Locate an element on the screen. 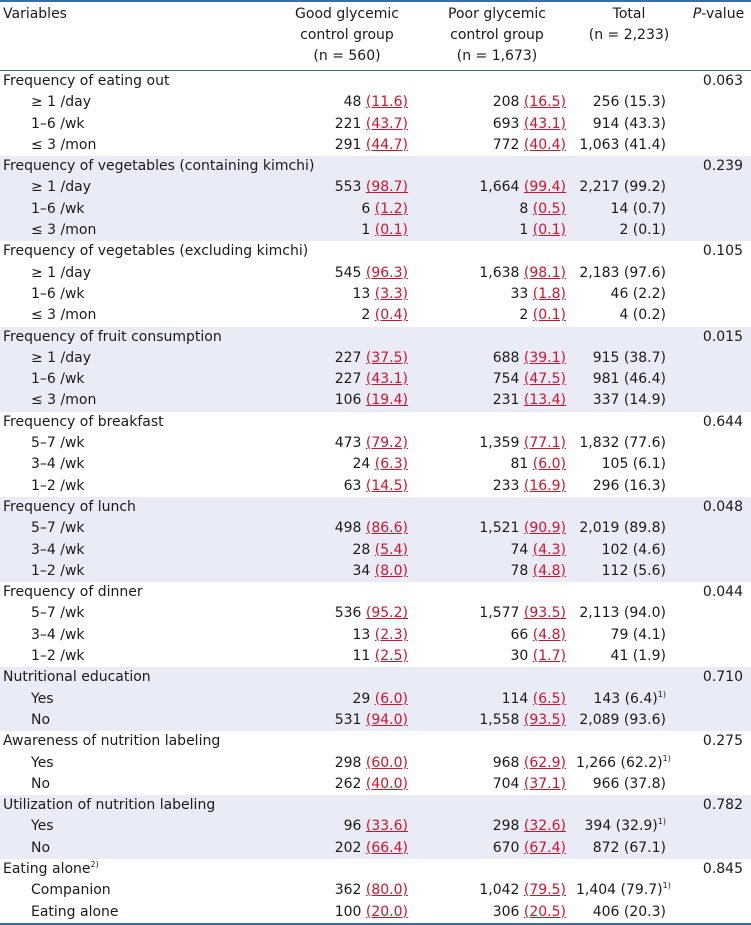 The image size is (751, 925). poor-percent: (13.4) is located at coordinates (544, 400).